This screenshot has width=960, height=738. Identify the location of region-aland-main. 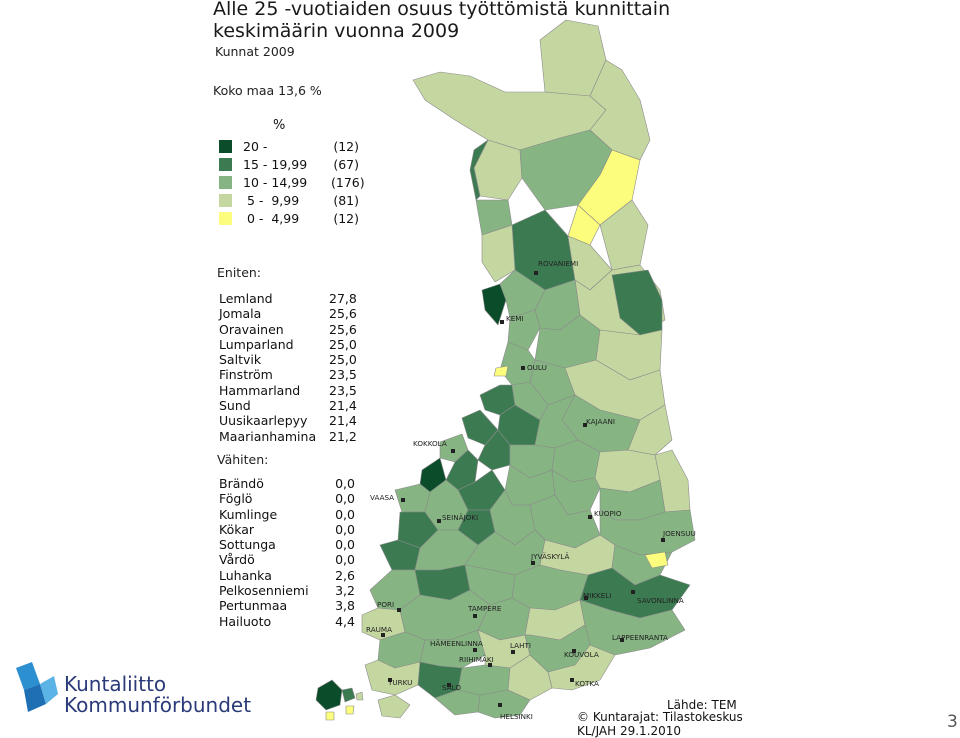
(329, 695).